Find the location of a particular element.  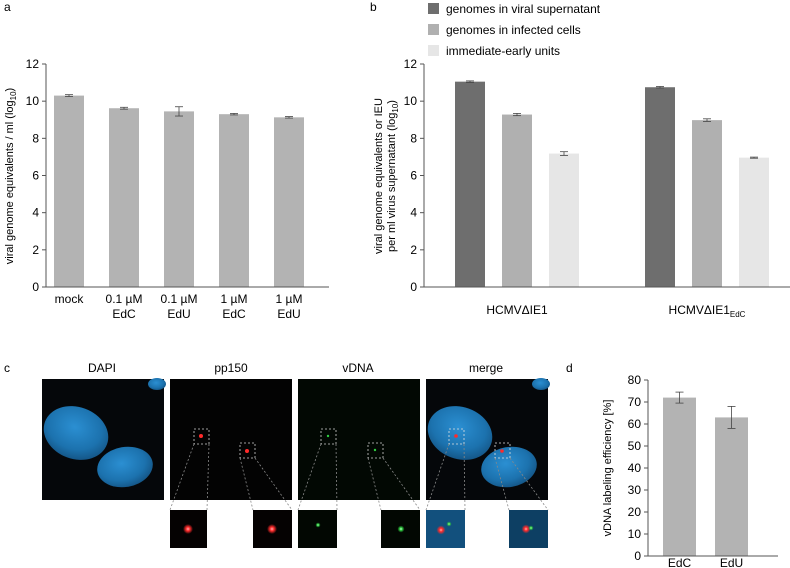

category-label-4: EdU is located at coordinates (288, 314).